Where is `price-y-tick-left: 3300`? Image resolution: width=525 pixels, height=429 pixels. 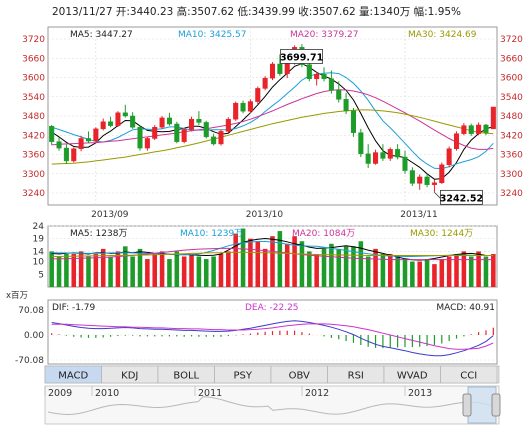 price-y-tick-left: 3300 is located at coordinates (33, 175).